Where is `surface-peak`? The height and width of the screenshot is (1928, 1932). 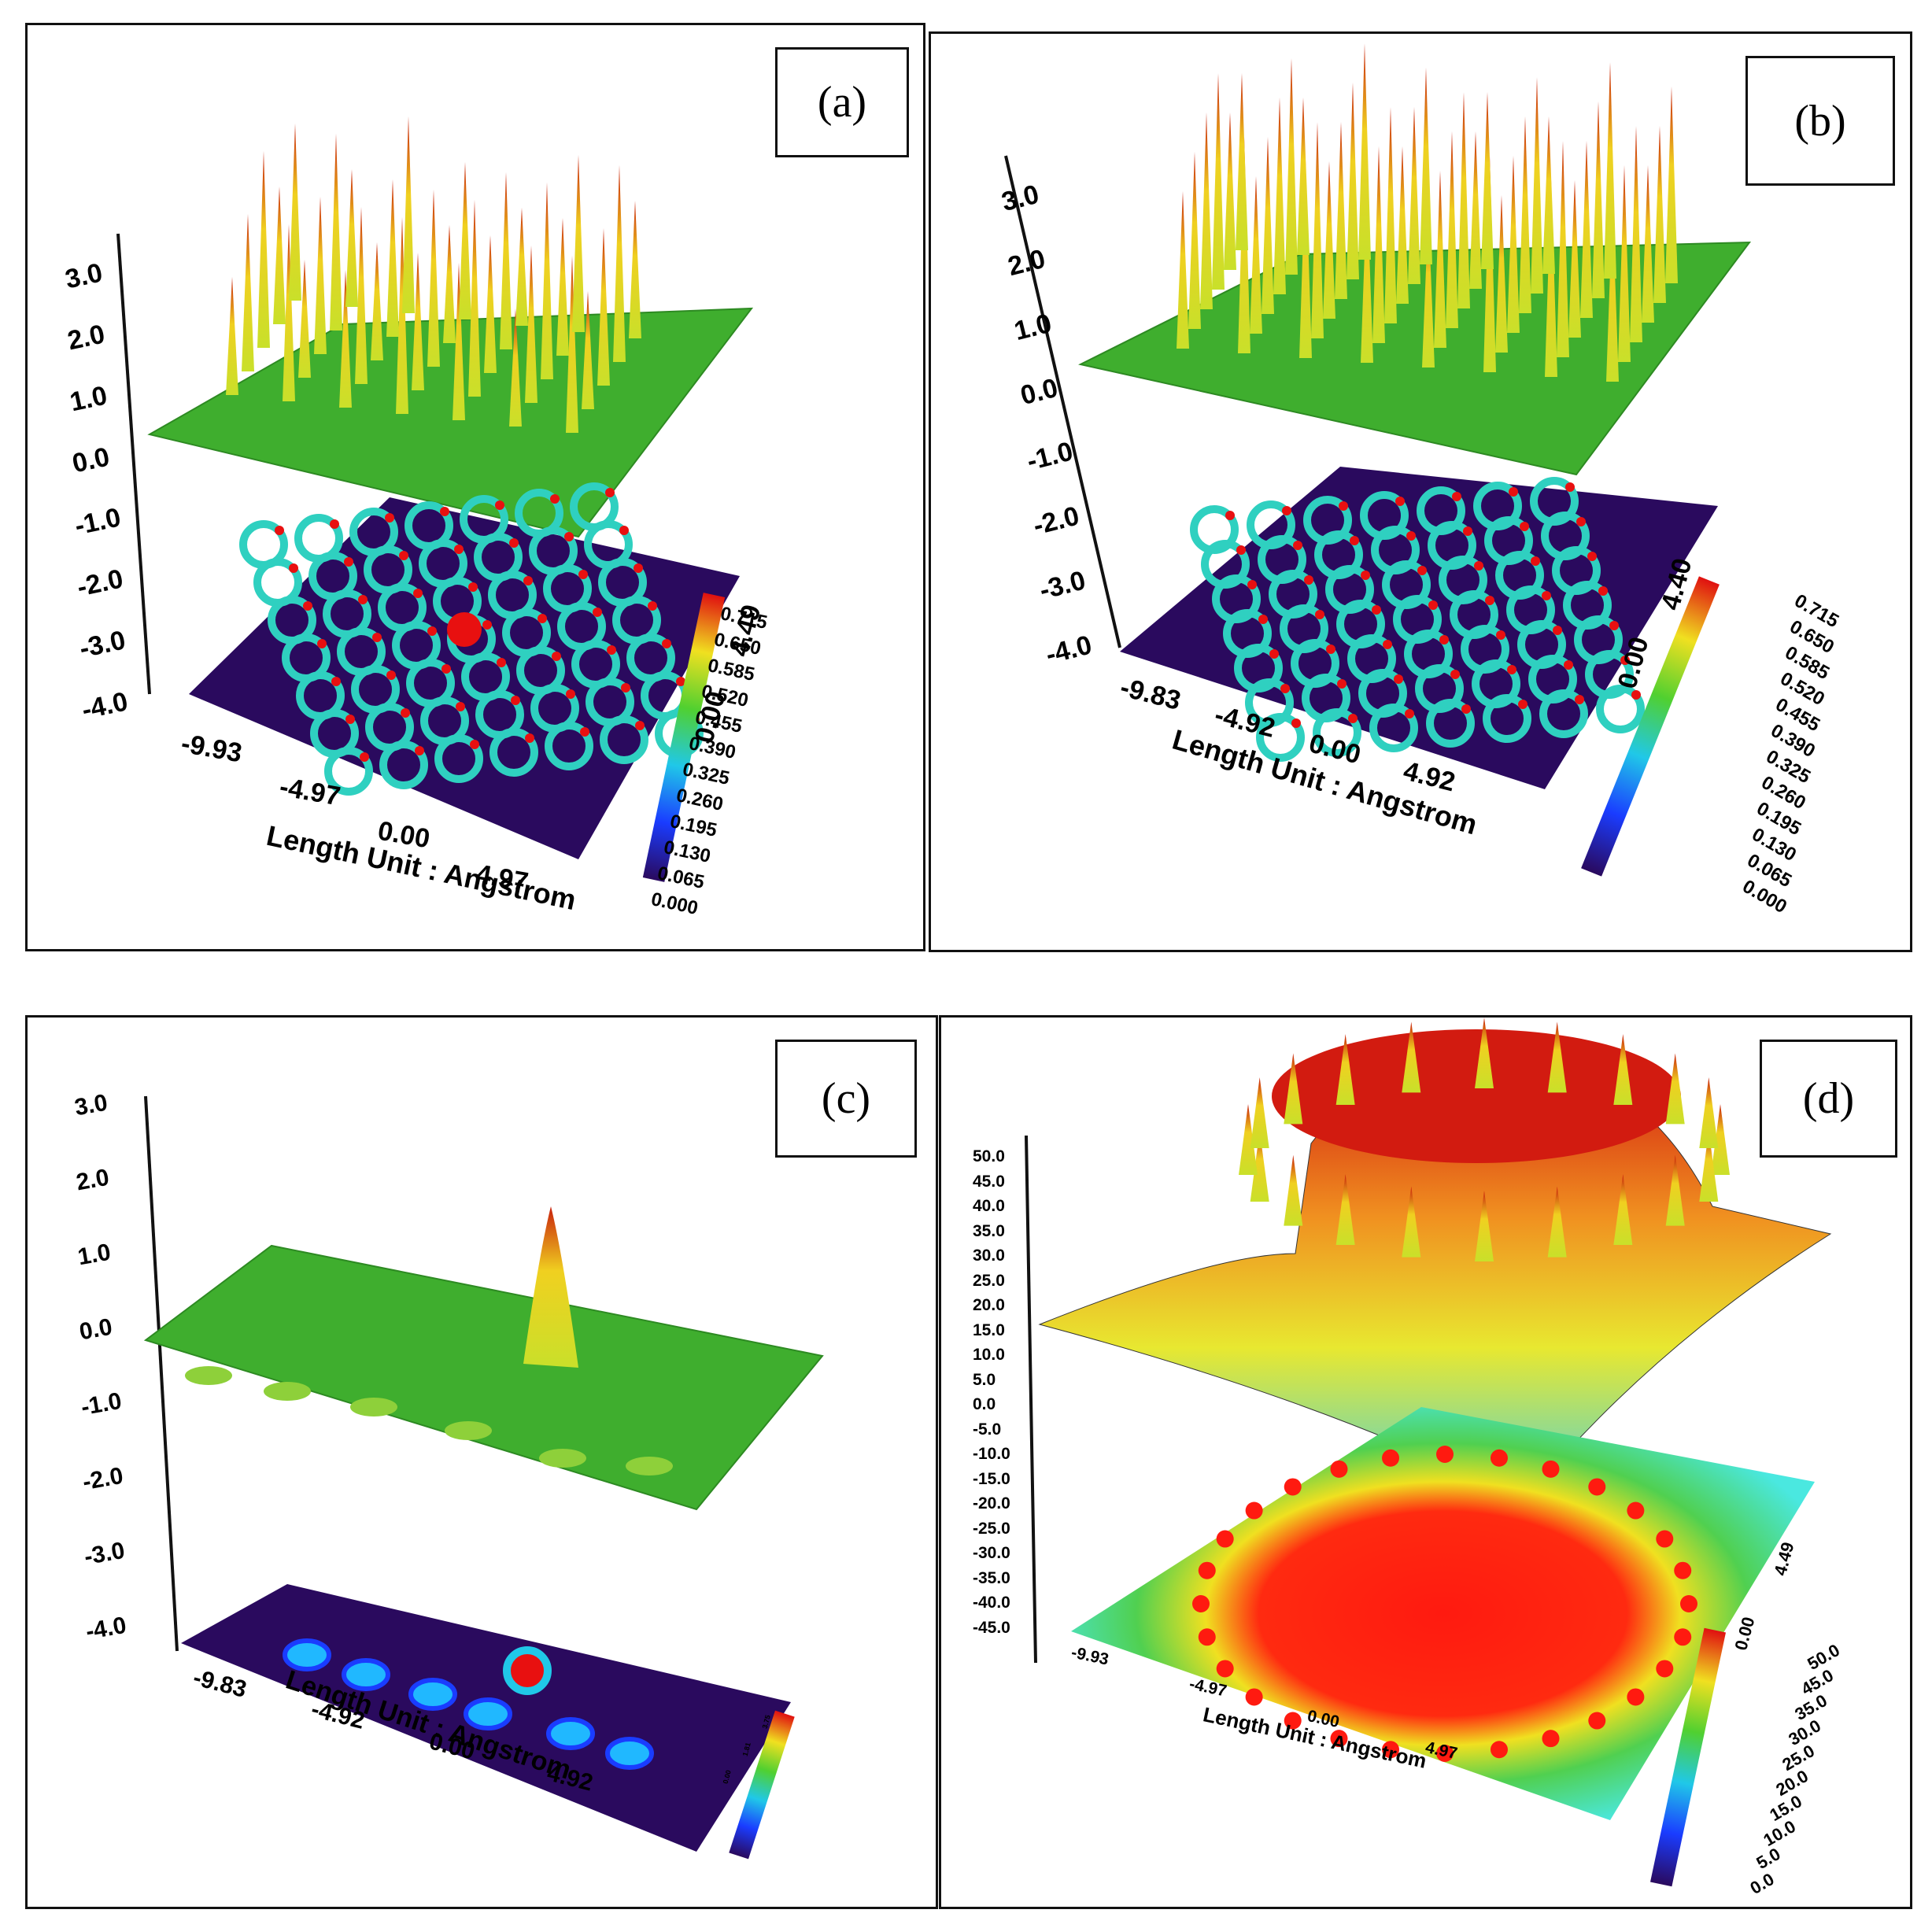
surface-peak is located at coordinates (550, 1287).